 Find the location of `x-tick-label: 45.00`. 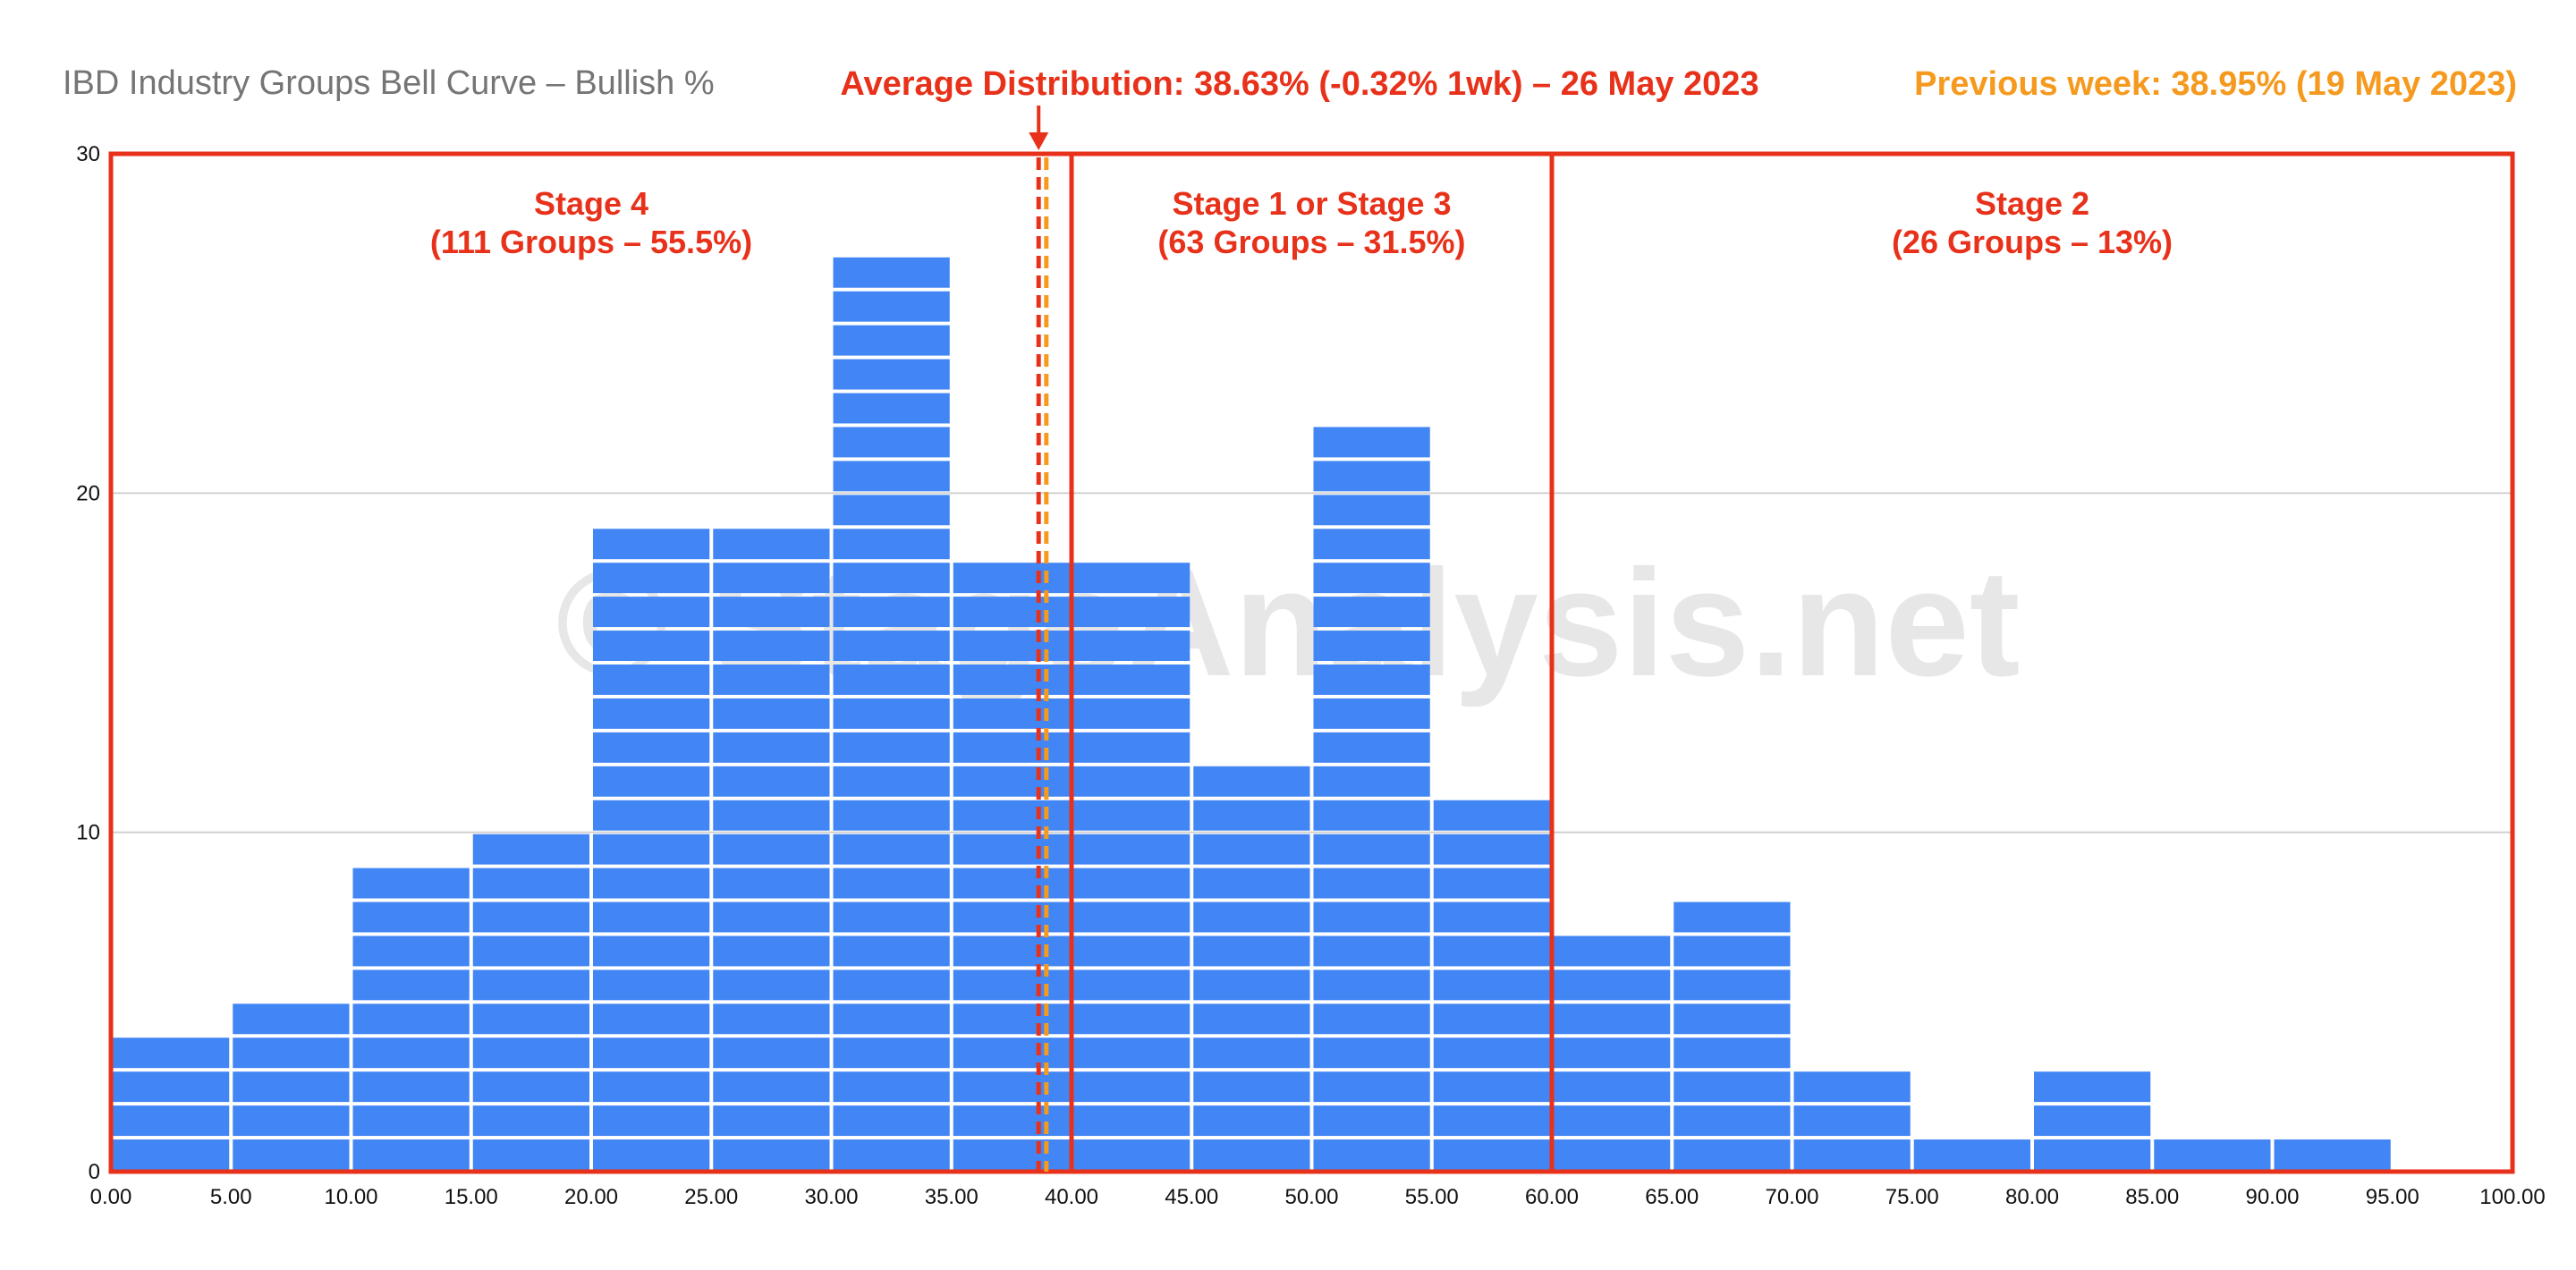

x-tick-label: 45.00 is located at coordinates (1191, 1197).